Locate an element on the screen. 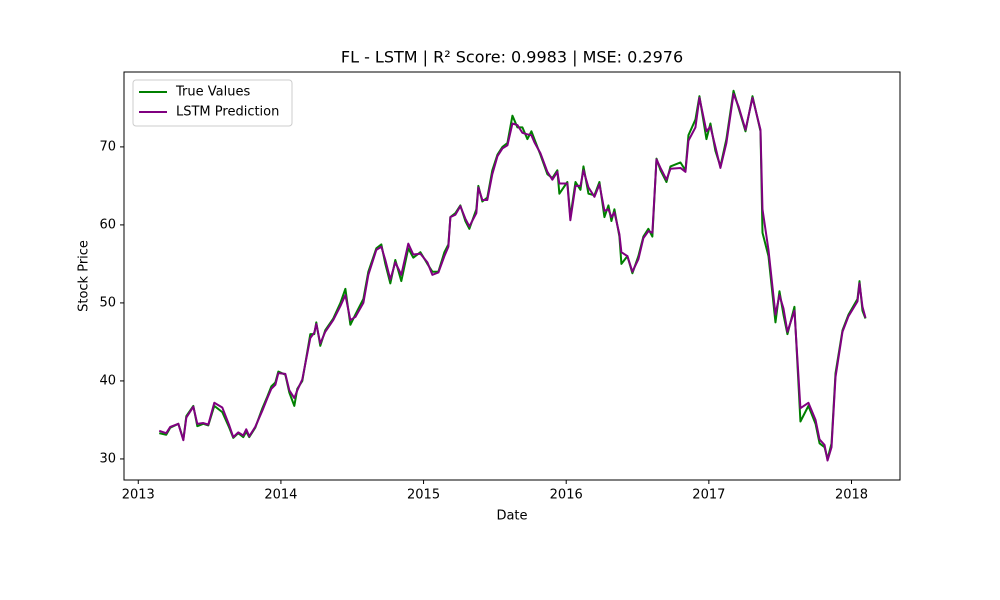 The image size is (1000, 600). x-tick-label: 2018 is located at coordinates (851, 495).